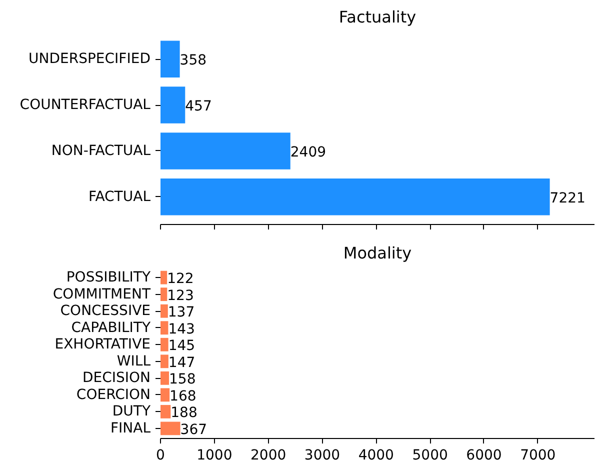 The width and height of the screenshot is (603, 473). Describe the element at coordinates (116, 378) in the screenshot. I see `y-tick-label: DECISION` at that location.